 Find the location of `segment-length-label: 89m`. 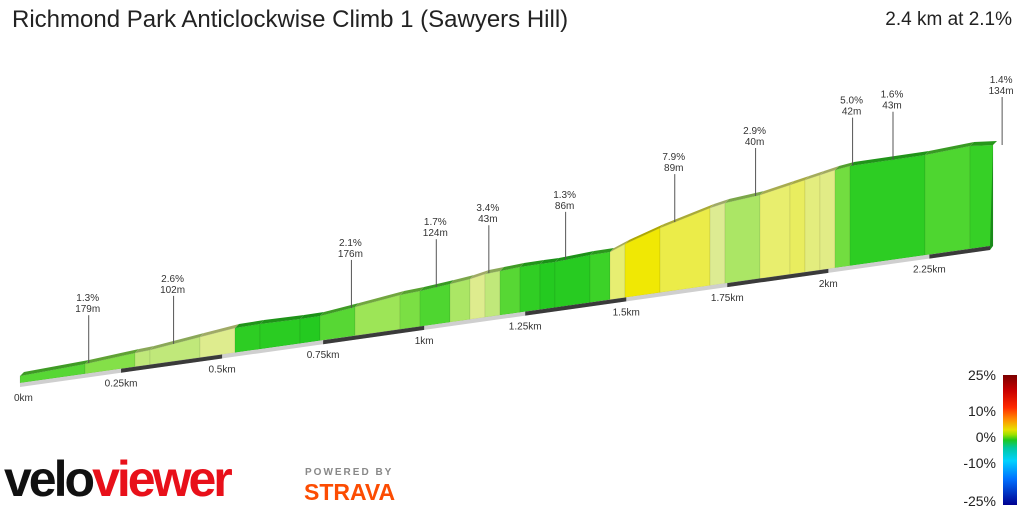

segment-length-label: 89m is located at coordinates (673, 168).